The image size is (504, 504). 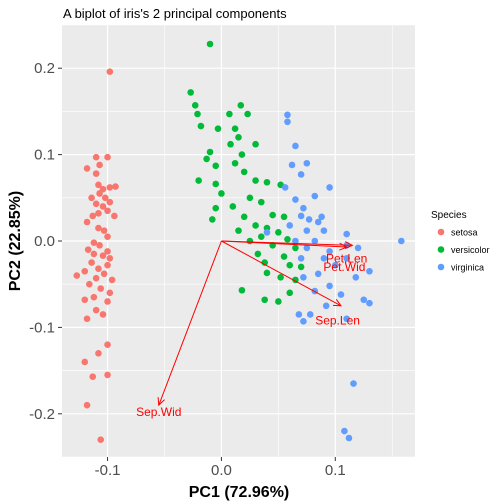 What do you see at coordinates (337, 320) in the screenshot?
I see `arrow-label-sep-len: Sep.Len` at bounding box center [337, 320].